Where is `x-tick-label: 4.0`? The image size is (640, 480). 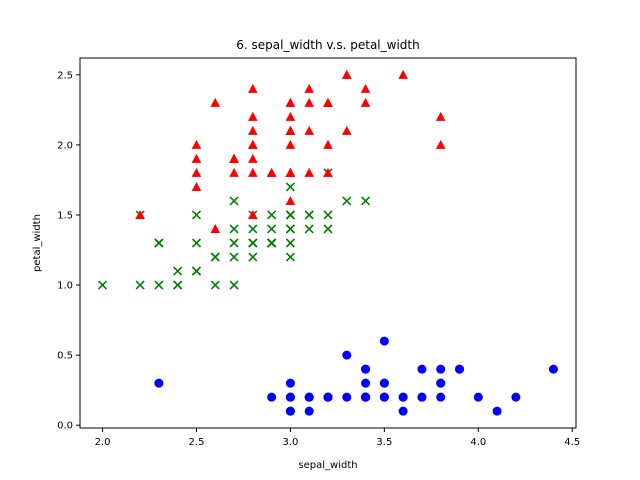
x-tick-label: 4.0 is located at coordinates (478, 442).